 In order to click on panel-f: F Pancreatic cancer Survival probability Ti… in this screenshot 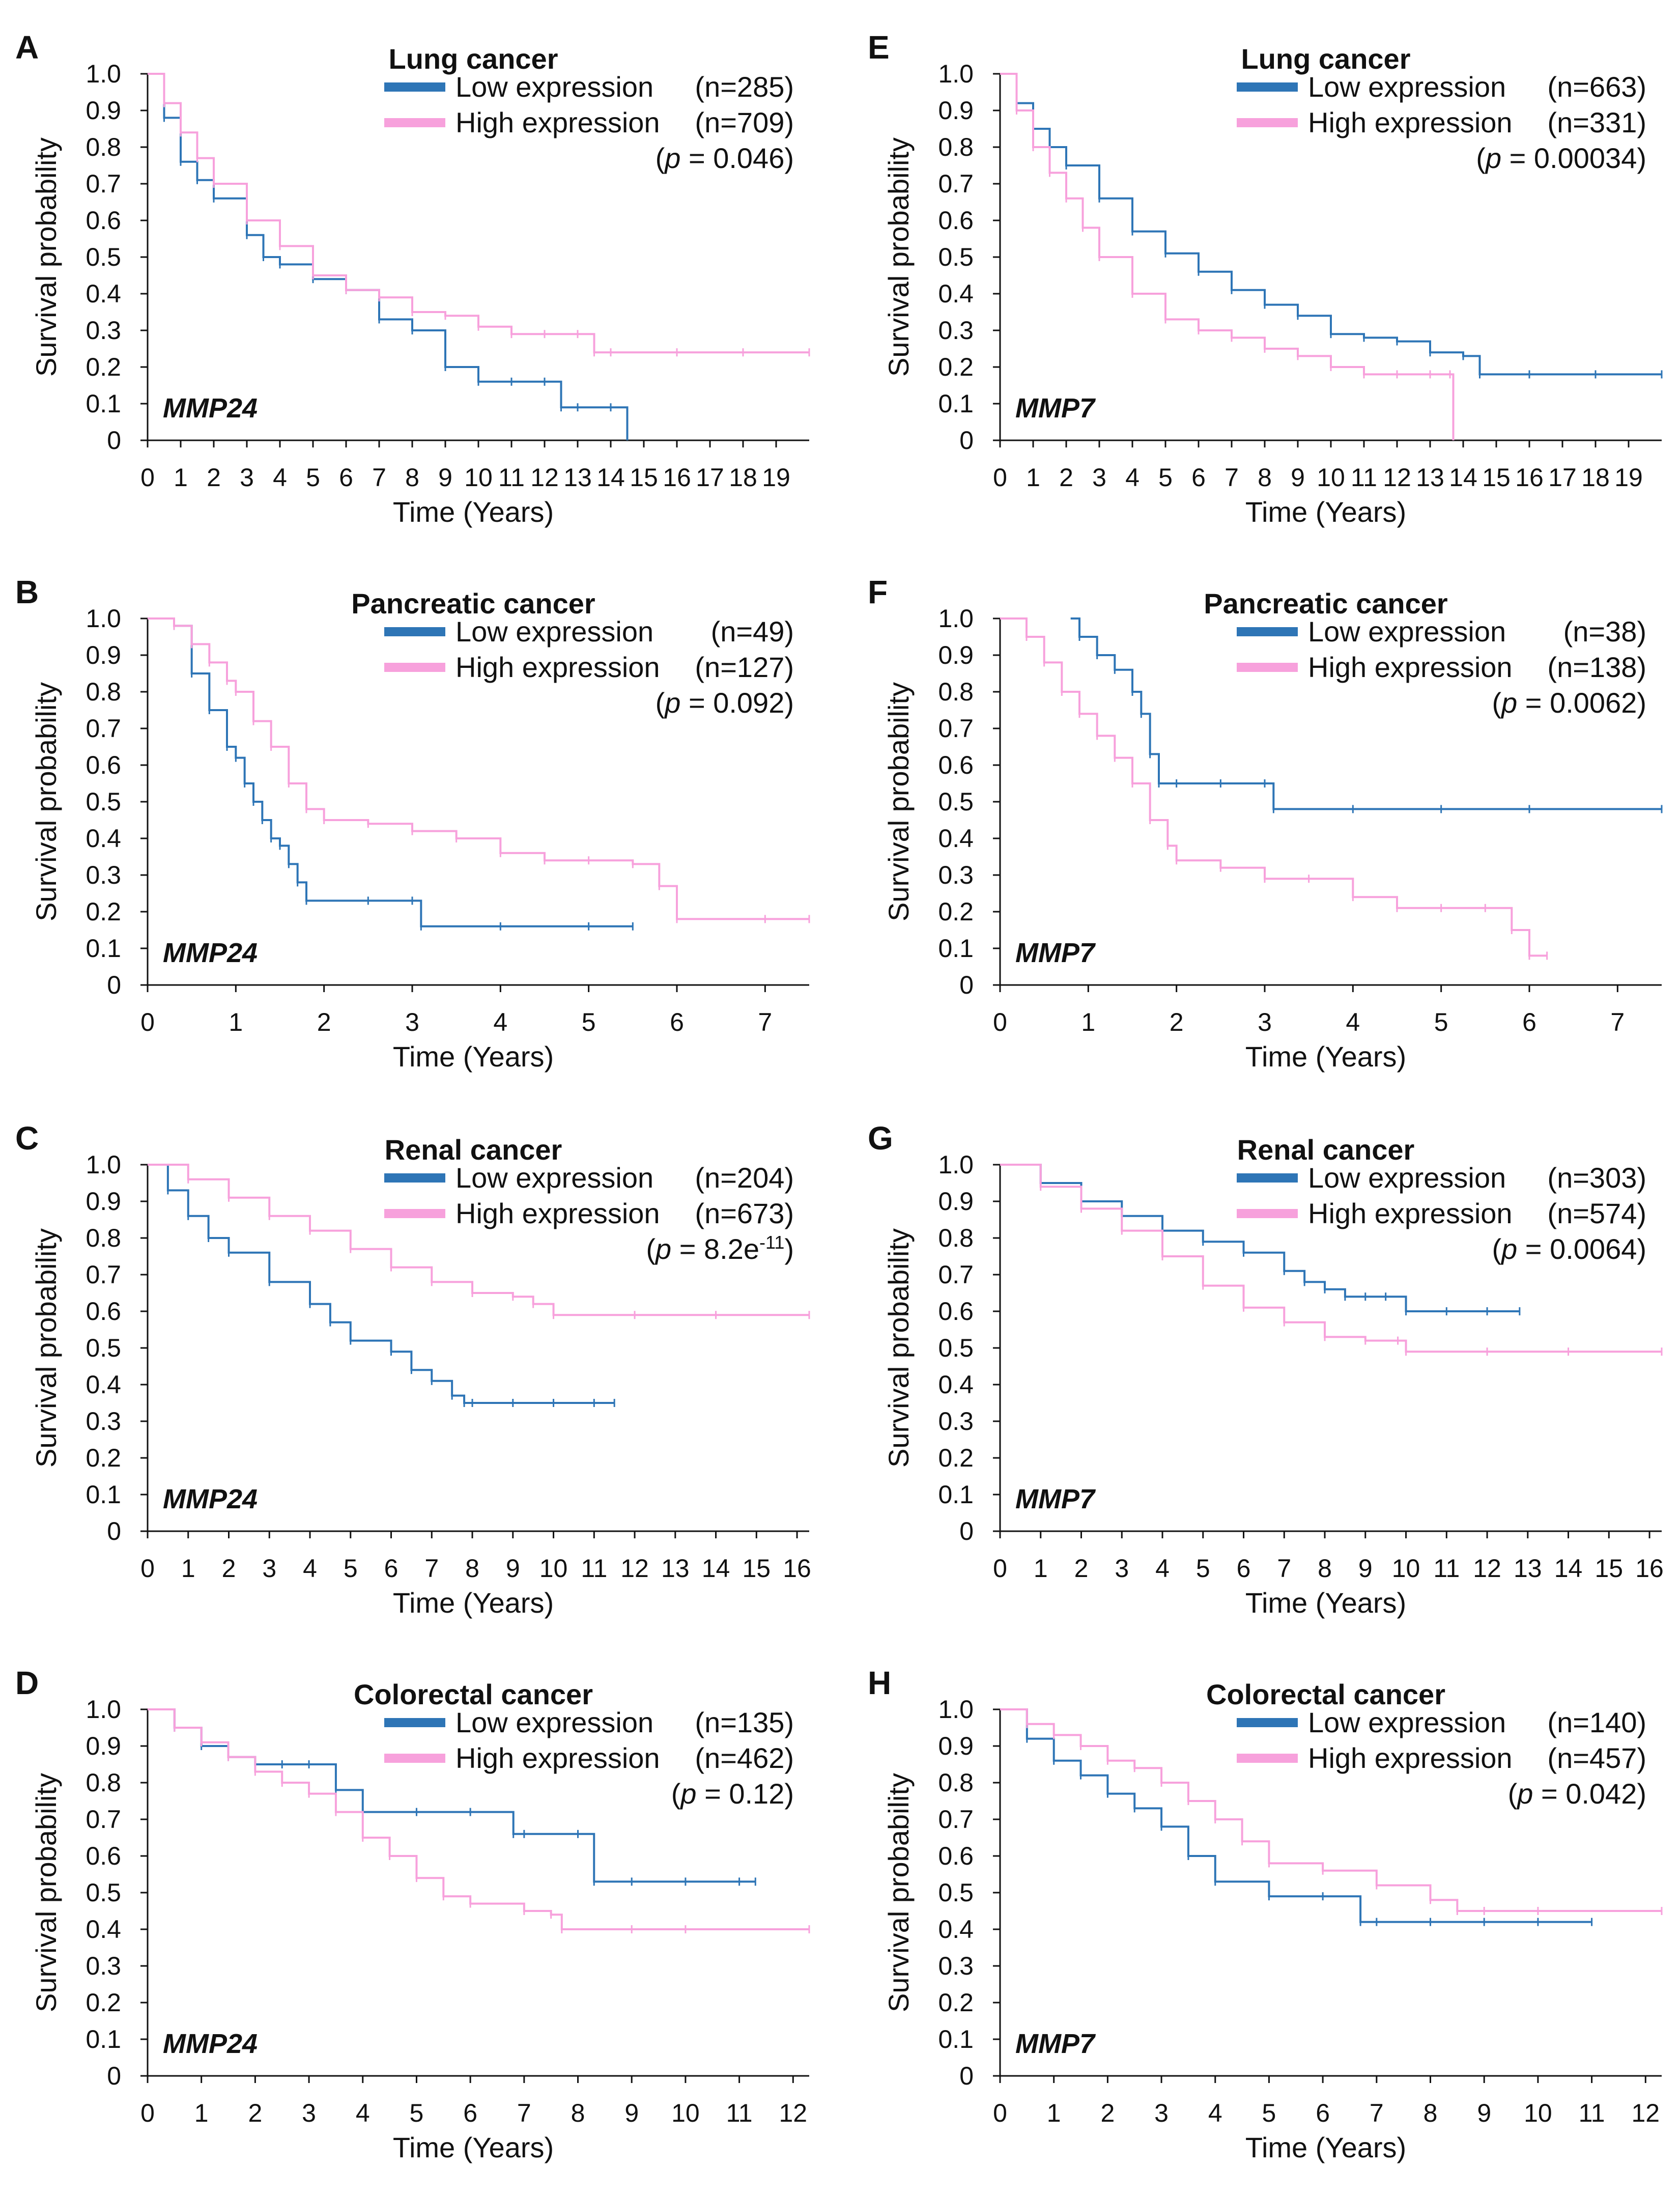, I will do `click(1265, 823)`.